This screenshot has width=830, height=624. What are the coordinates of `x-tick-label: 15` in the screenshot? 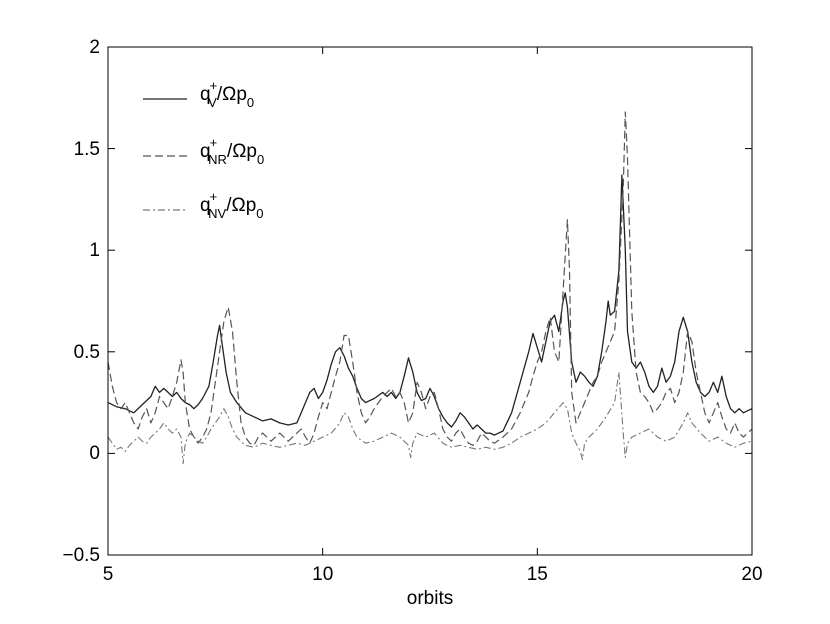 It's located at (537, 574).